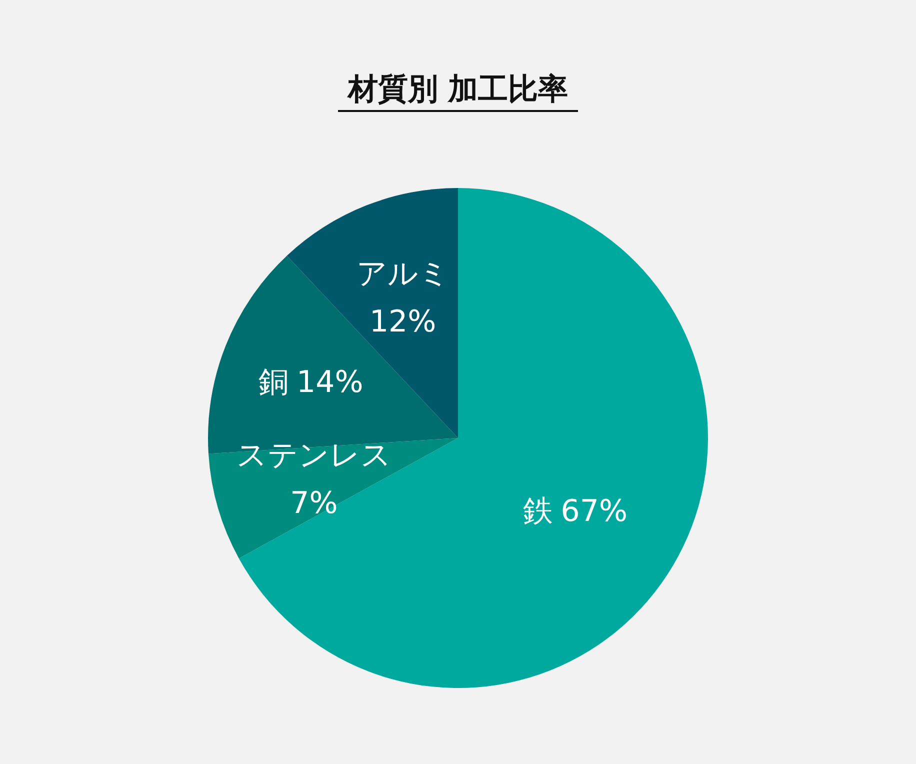 The height and width of the screenshot is (764, 916). What do you see at coordinates (457, 89) in the screenshot?
I see `chart-title: 材質別 加工比率` at bounding box center [457, 89].